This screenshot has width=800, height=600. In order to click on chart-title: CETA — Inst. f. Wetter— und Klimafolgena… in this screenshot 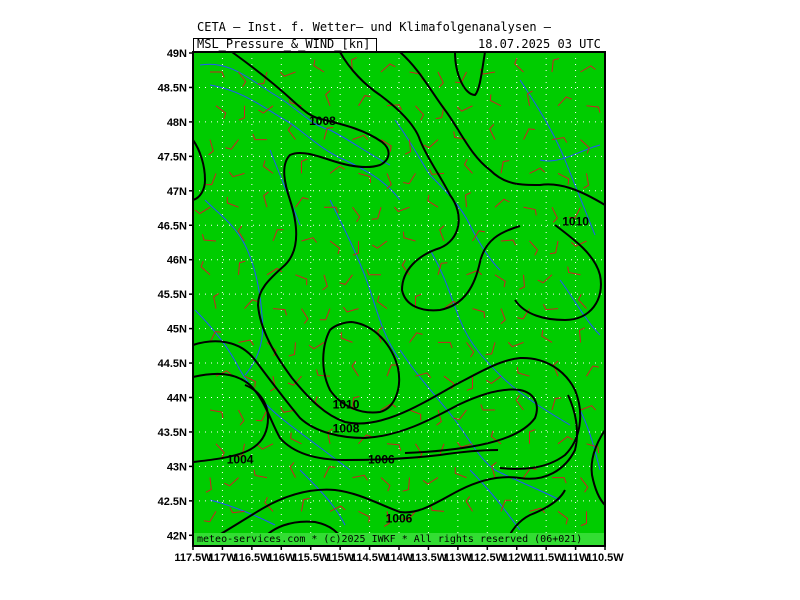, I will do `click(374, 27)`.